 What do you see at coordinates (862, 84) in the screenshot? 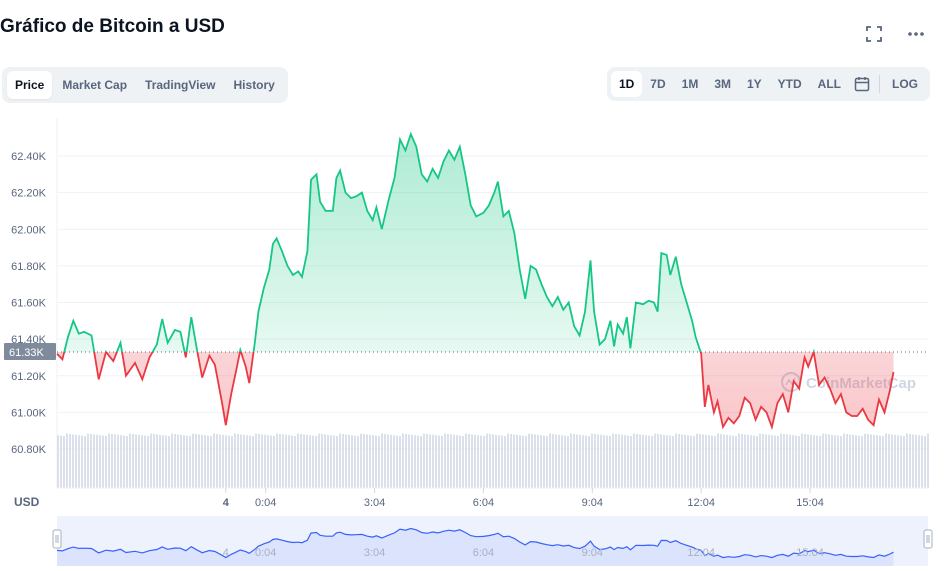
I see `calendar-icon` at bounding box center [862, 84].